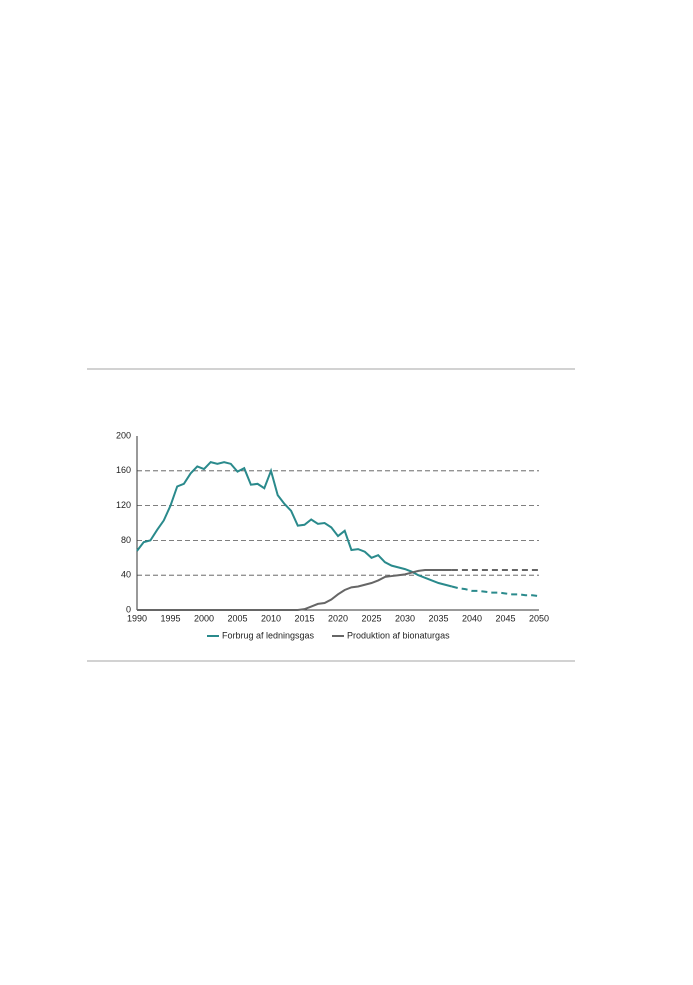 This screenshot has height=985, width=693. Describe the element at coordinates (371, 618) in the screenshot. I see `x-tick-label: 2025` at that location.